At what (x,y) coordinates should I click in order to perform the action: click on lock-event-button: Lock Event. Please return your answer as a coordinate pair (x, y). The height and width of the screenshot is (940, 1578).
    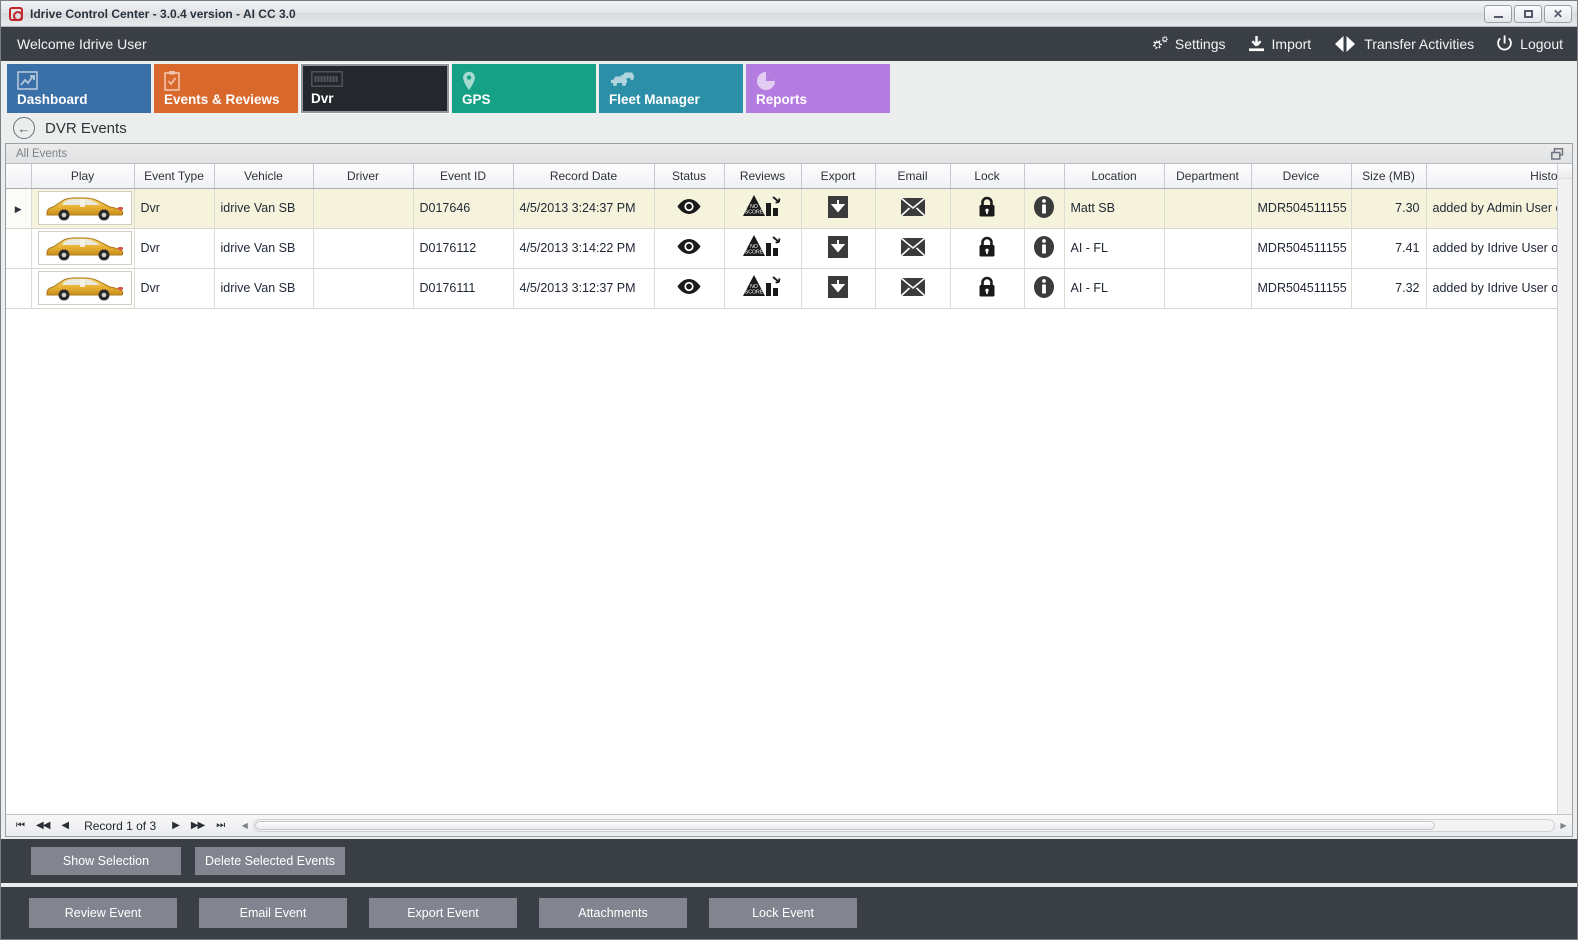
    Looking at the image, I should click on (783, 913).